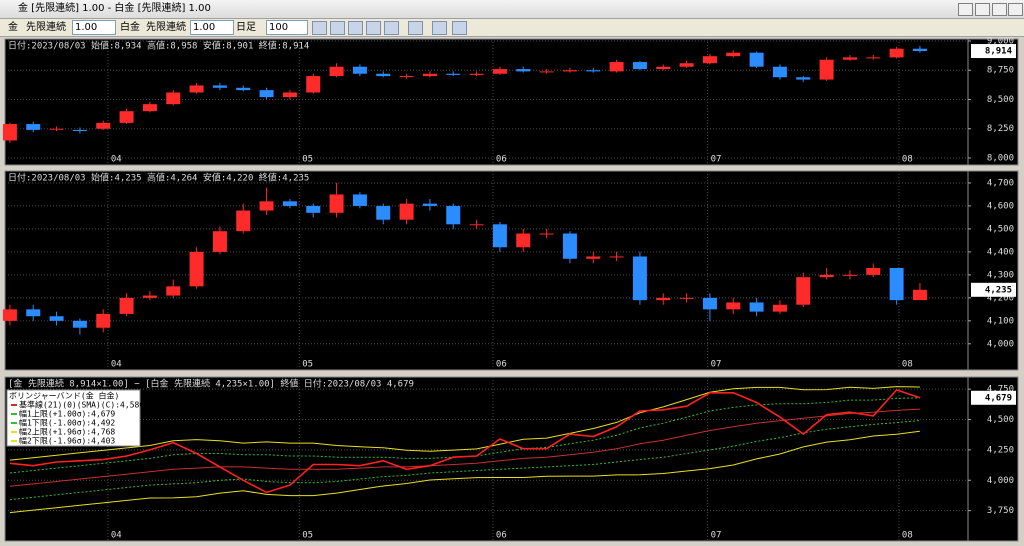  Describe the element at coordinates (1000, 390) in the screenshot. I see `y-tick-label: 4,750` at that location.